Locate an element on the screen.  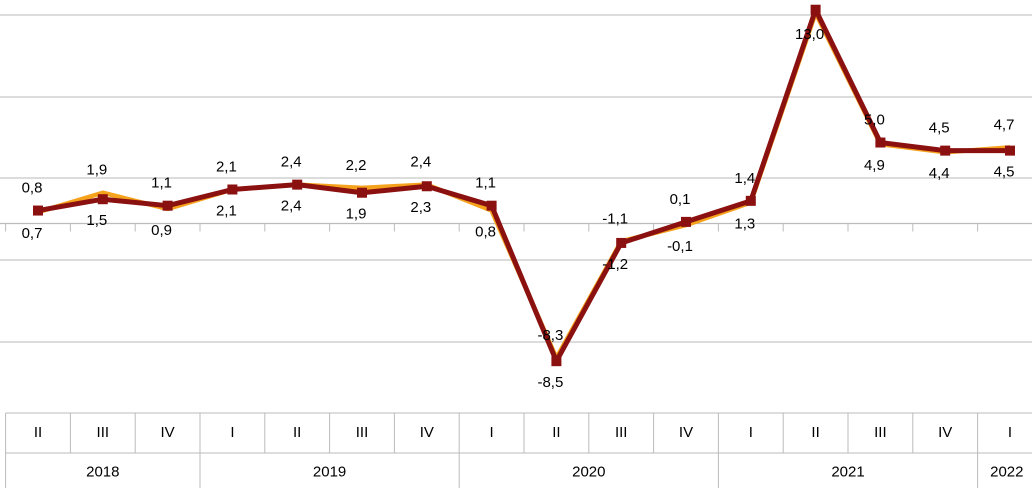
data-label: -1,2 is located at coordinates (615, 264).